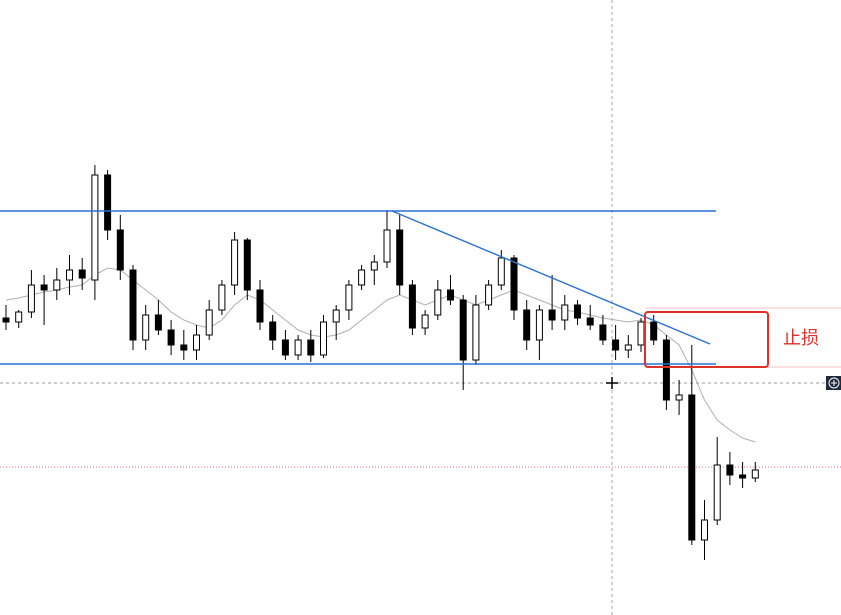 This screenshot has height=615, width=841. What do you see at coordinates (801, 338) in the screenshot?
I see `stop-loss-label: 止损` at bounding box center [801, 338].